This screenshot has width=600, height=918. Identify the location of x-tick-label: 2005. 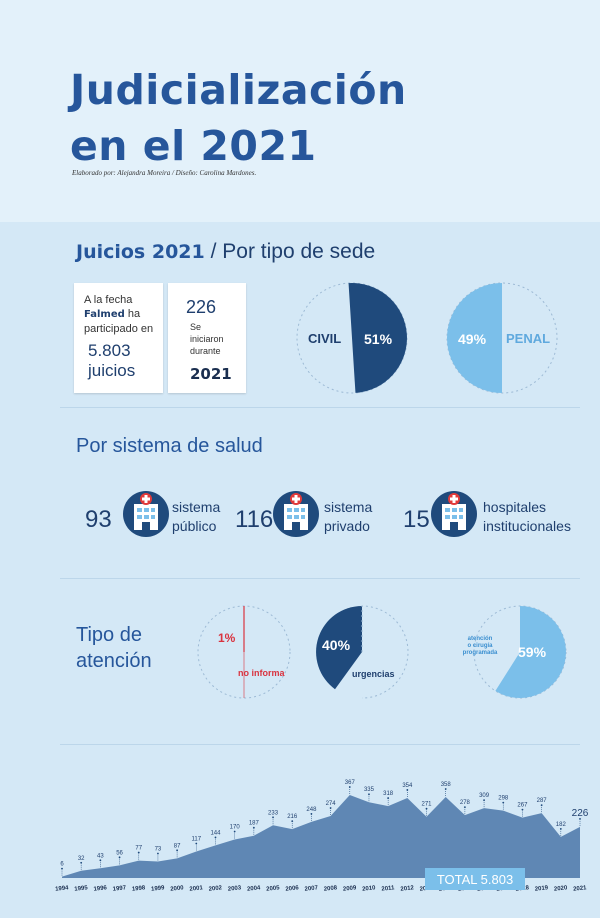
(273, 888).